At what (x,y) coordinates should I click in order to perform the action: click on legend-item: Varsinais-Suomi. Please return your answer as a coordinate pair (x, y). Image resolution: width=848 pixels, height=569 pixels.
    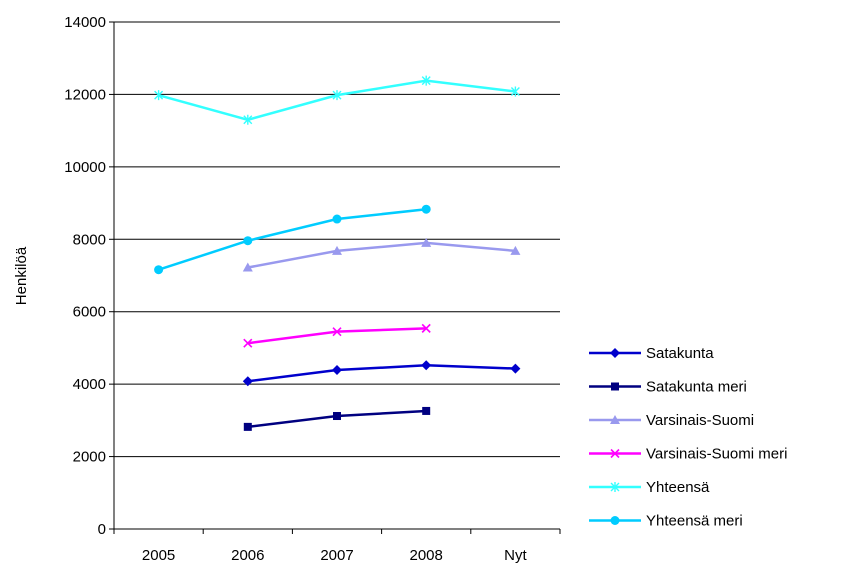
    Looking at the image, I should click on (671, 420).